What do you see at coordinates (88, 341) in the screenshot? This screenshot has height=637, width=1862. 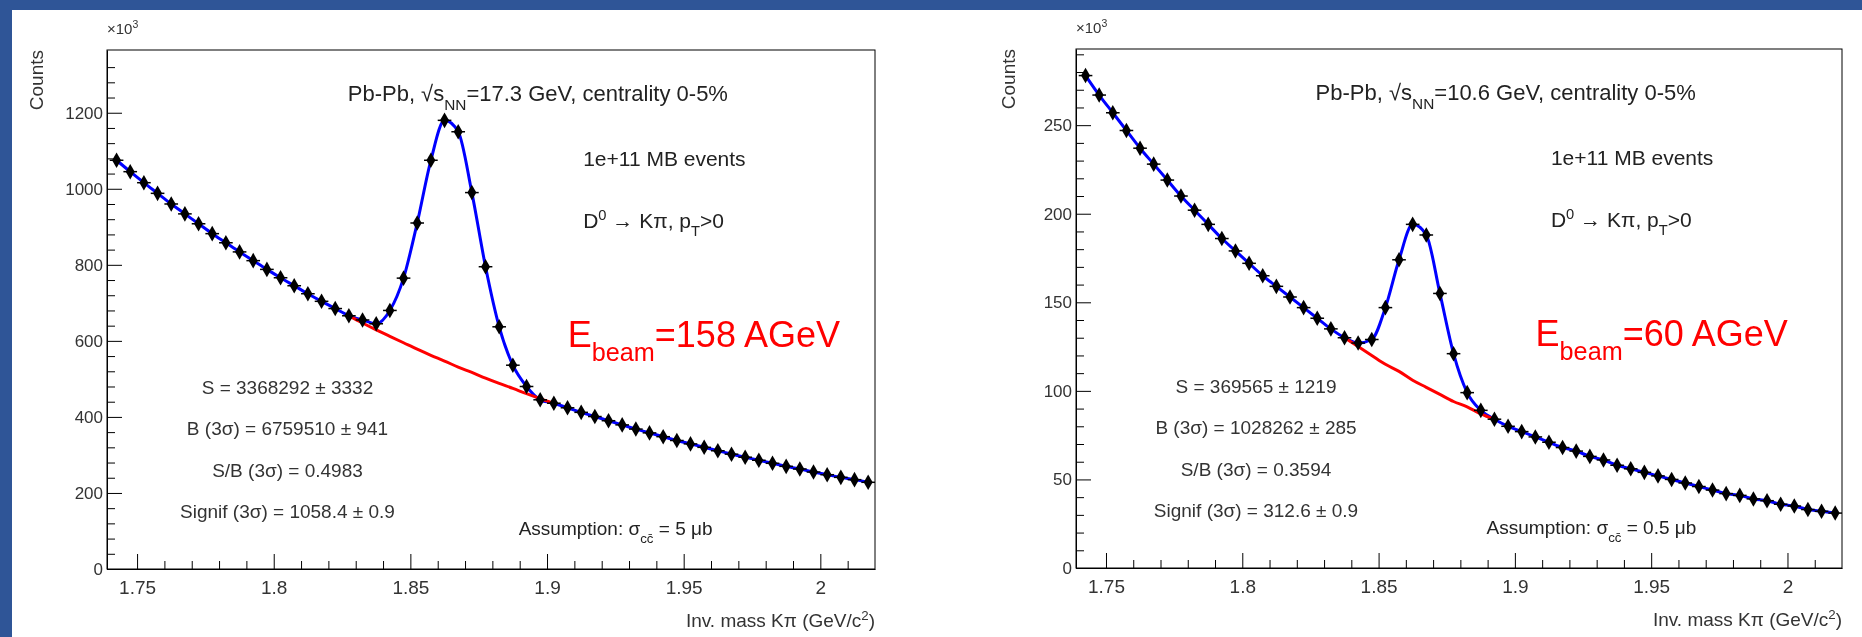 I see `y-tick-label: 600` at bounding box center [88, 341].